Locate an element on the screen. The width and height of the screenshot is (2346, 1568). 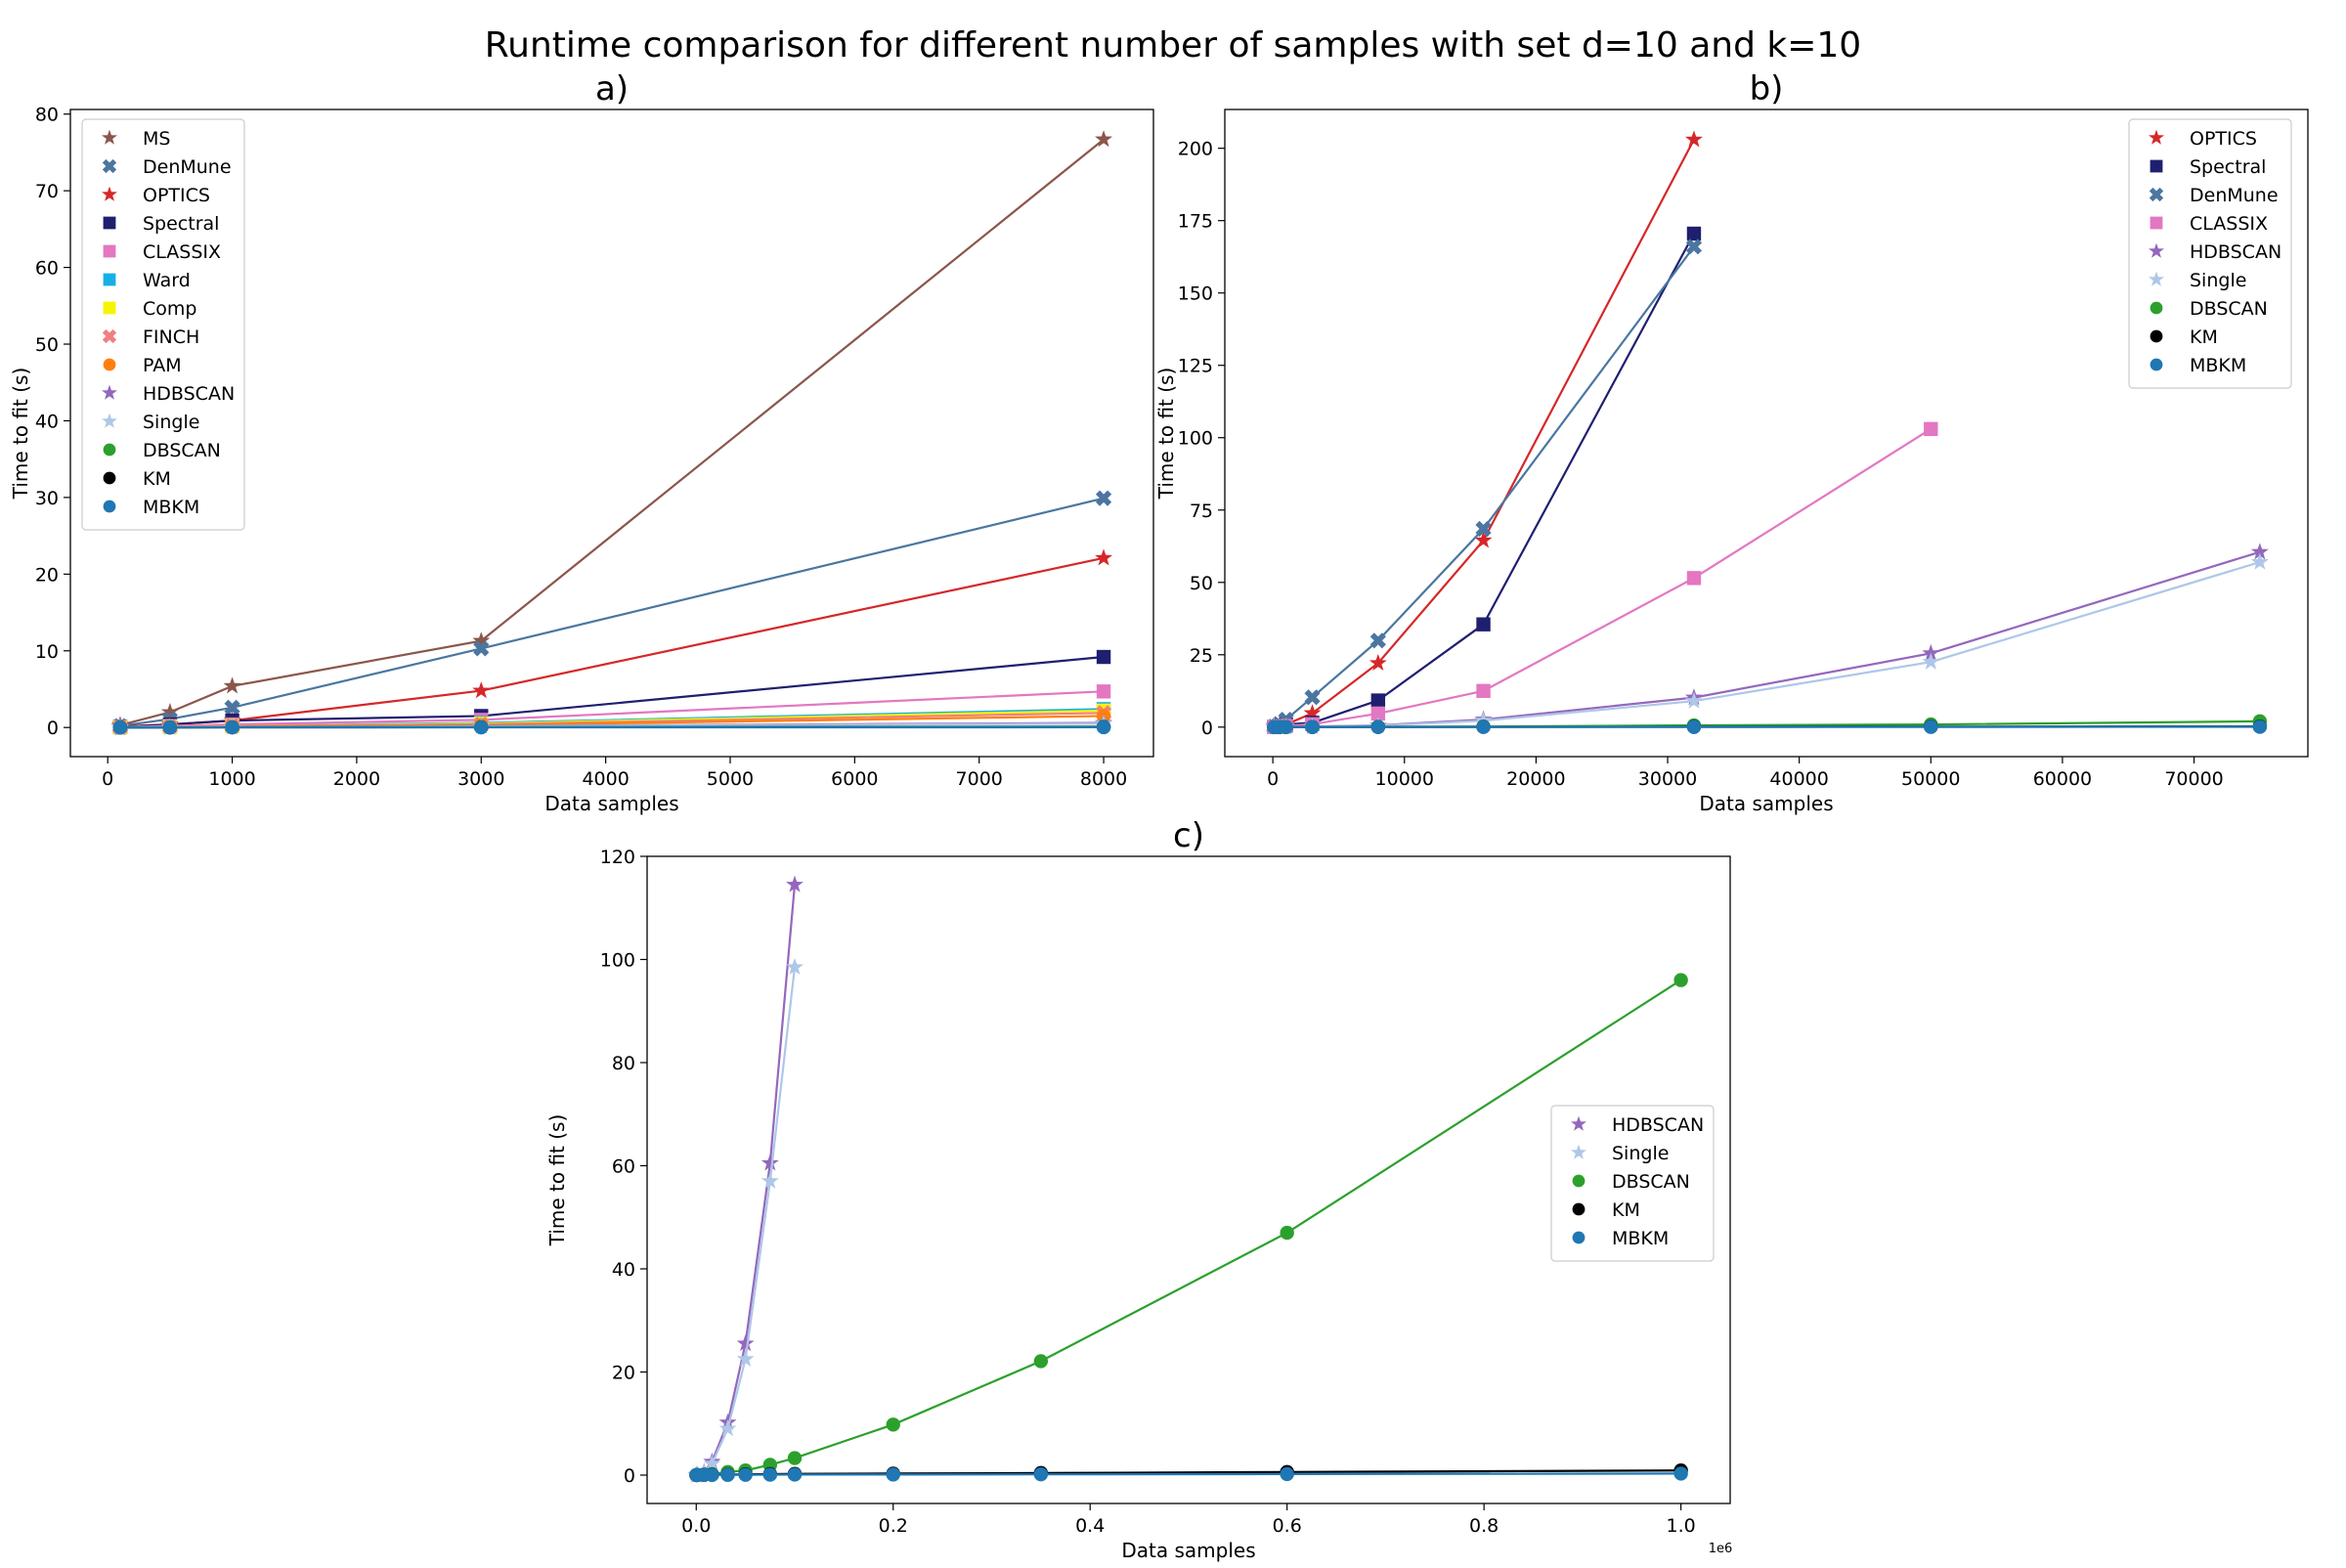
panel-title: c) is located at coordinates (1188, 835).